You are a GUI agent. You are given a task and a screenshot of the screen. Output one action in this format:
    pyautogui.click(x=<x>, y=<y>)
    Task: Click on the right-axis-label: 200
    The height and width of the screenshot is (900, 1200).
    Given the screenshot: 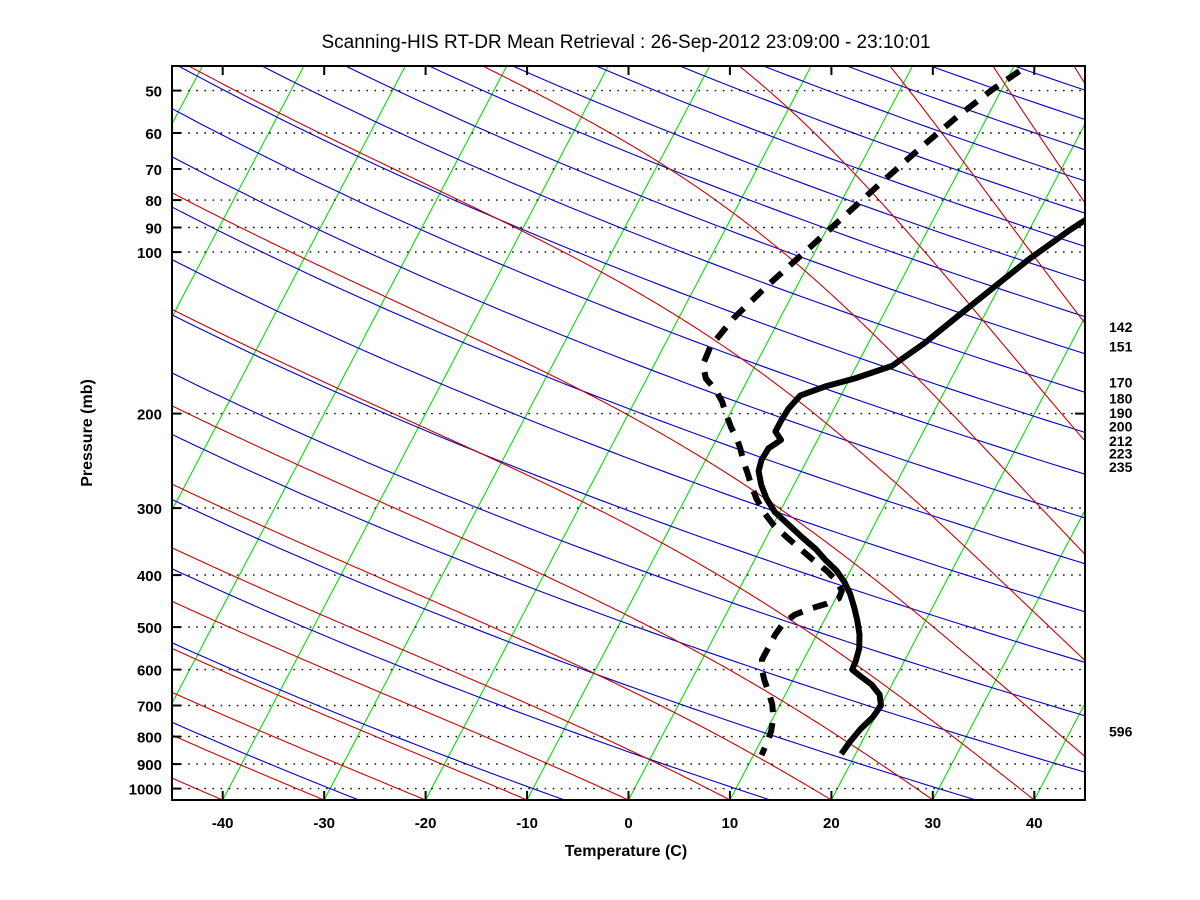 What is the action you would take?
    pyautogui.click(x=1121, y=427)
    